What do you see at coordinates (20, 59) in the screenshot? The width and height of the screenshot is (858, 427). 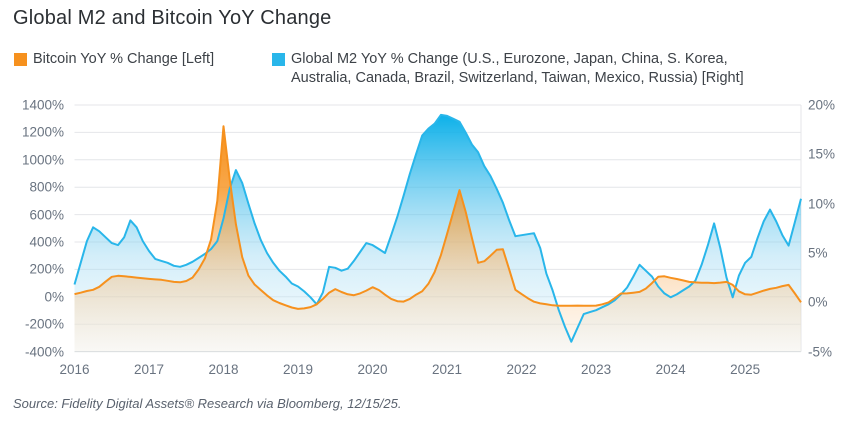 I see `bitcoin-legend-swatch-icon` at bounding box center [20, 59].